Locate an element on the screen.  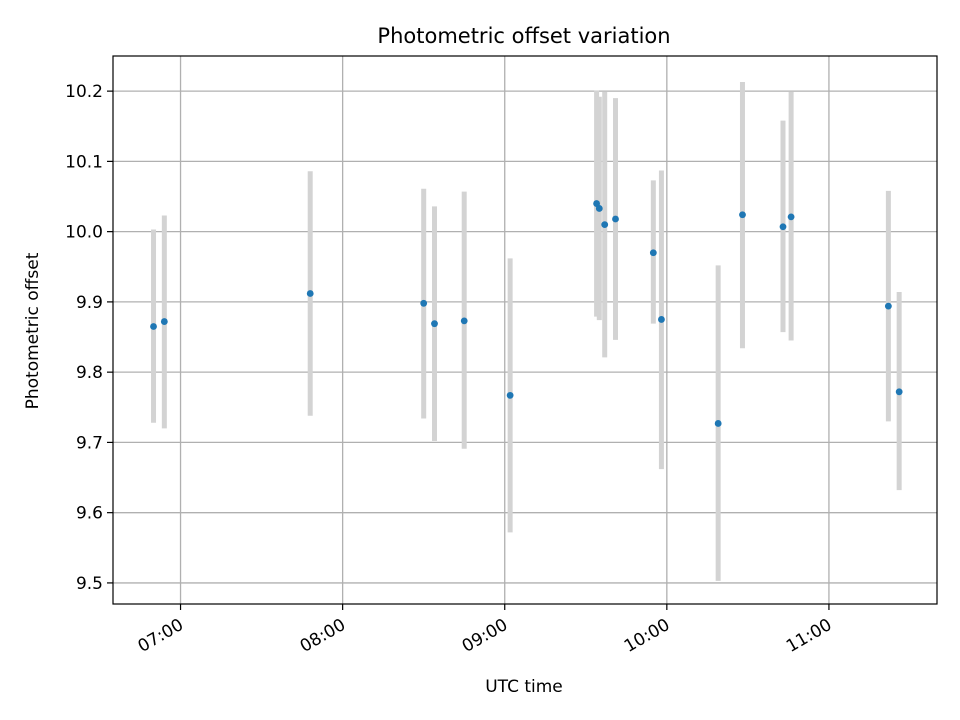
chart-title: Photometric offset variation is located at coordinates (523, 36).